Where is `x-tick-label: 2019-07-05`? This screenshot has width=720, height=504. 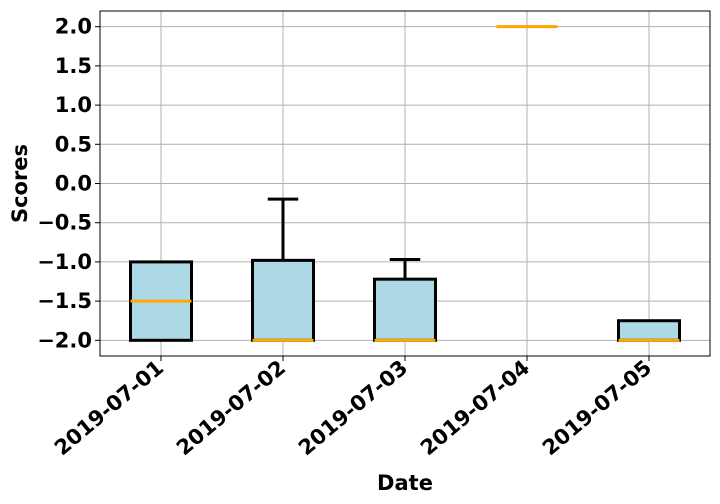
x-tick-label: 2019-07-05 is located at coordinates (597, 407).